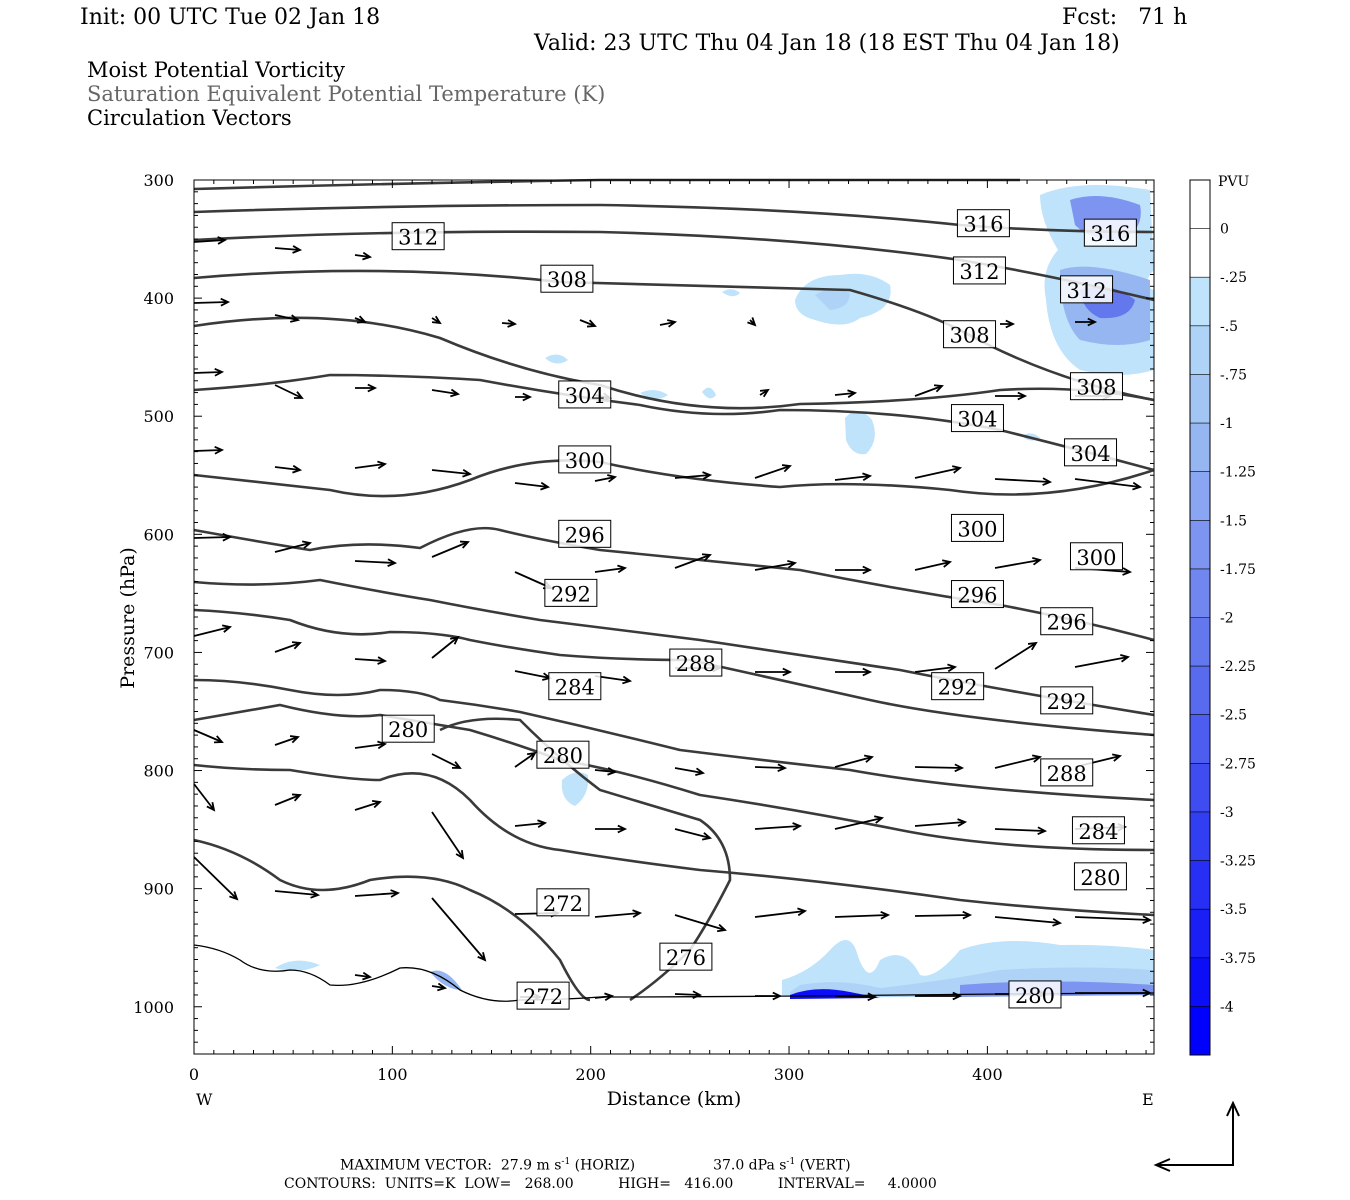  What do you see at coordinates (1125, 17) in the screenshot?
I see `forecast-hour: Fcst: 71 h` at bounding box center [1125, 17].